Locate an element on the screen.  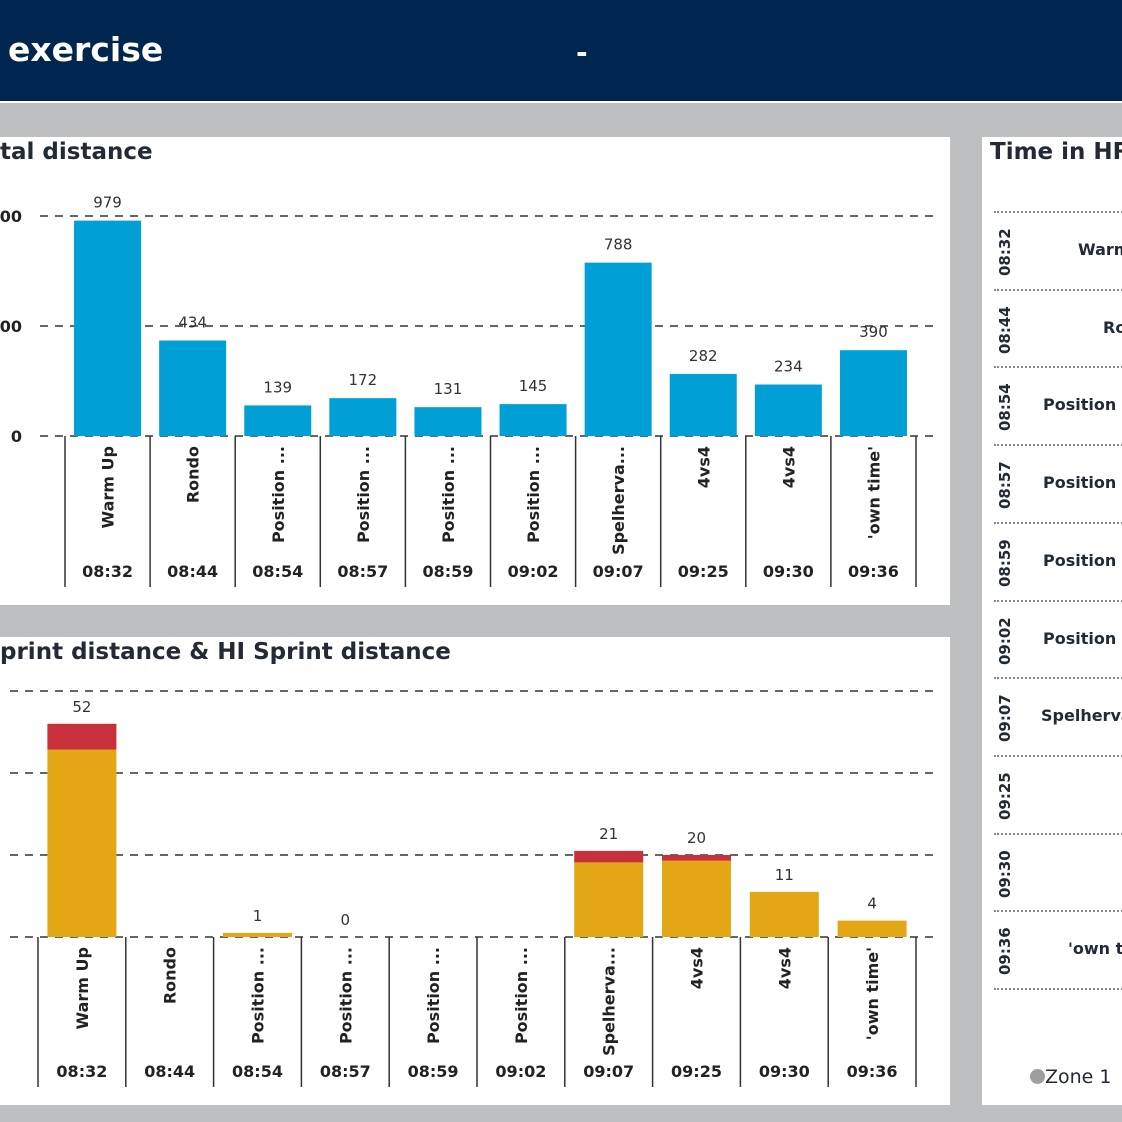
row-time: 09:02 is located at coordinates (1005, 640).